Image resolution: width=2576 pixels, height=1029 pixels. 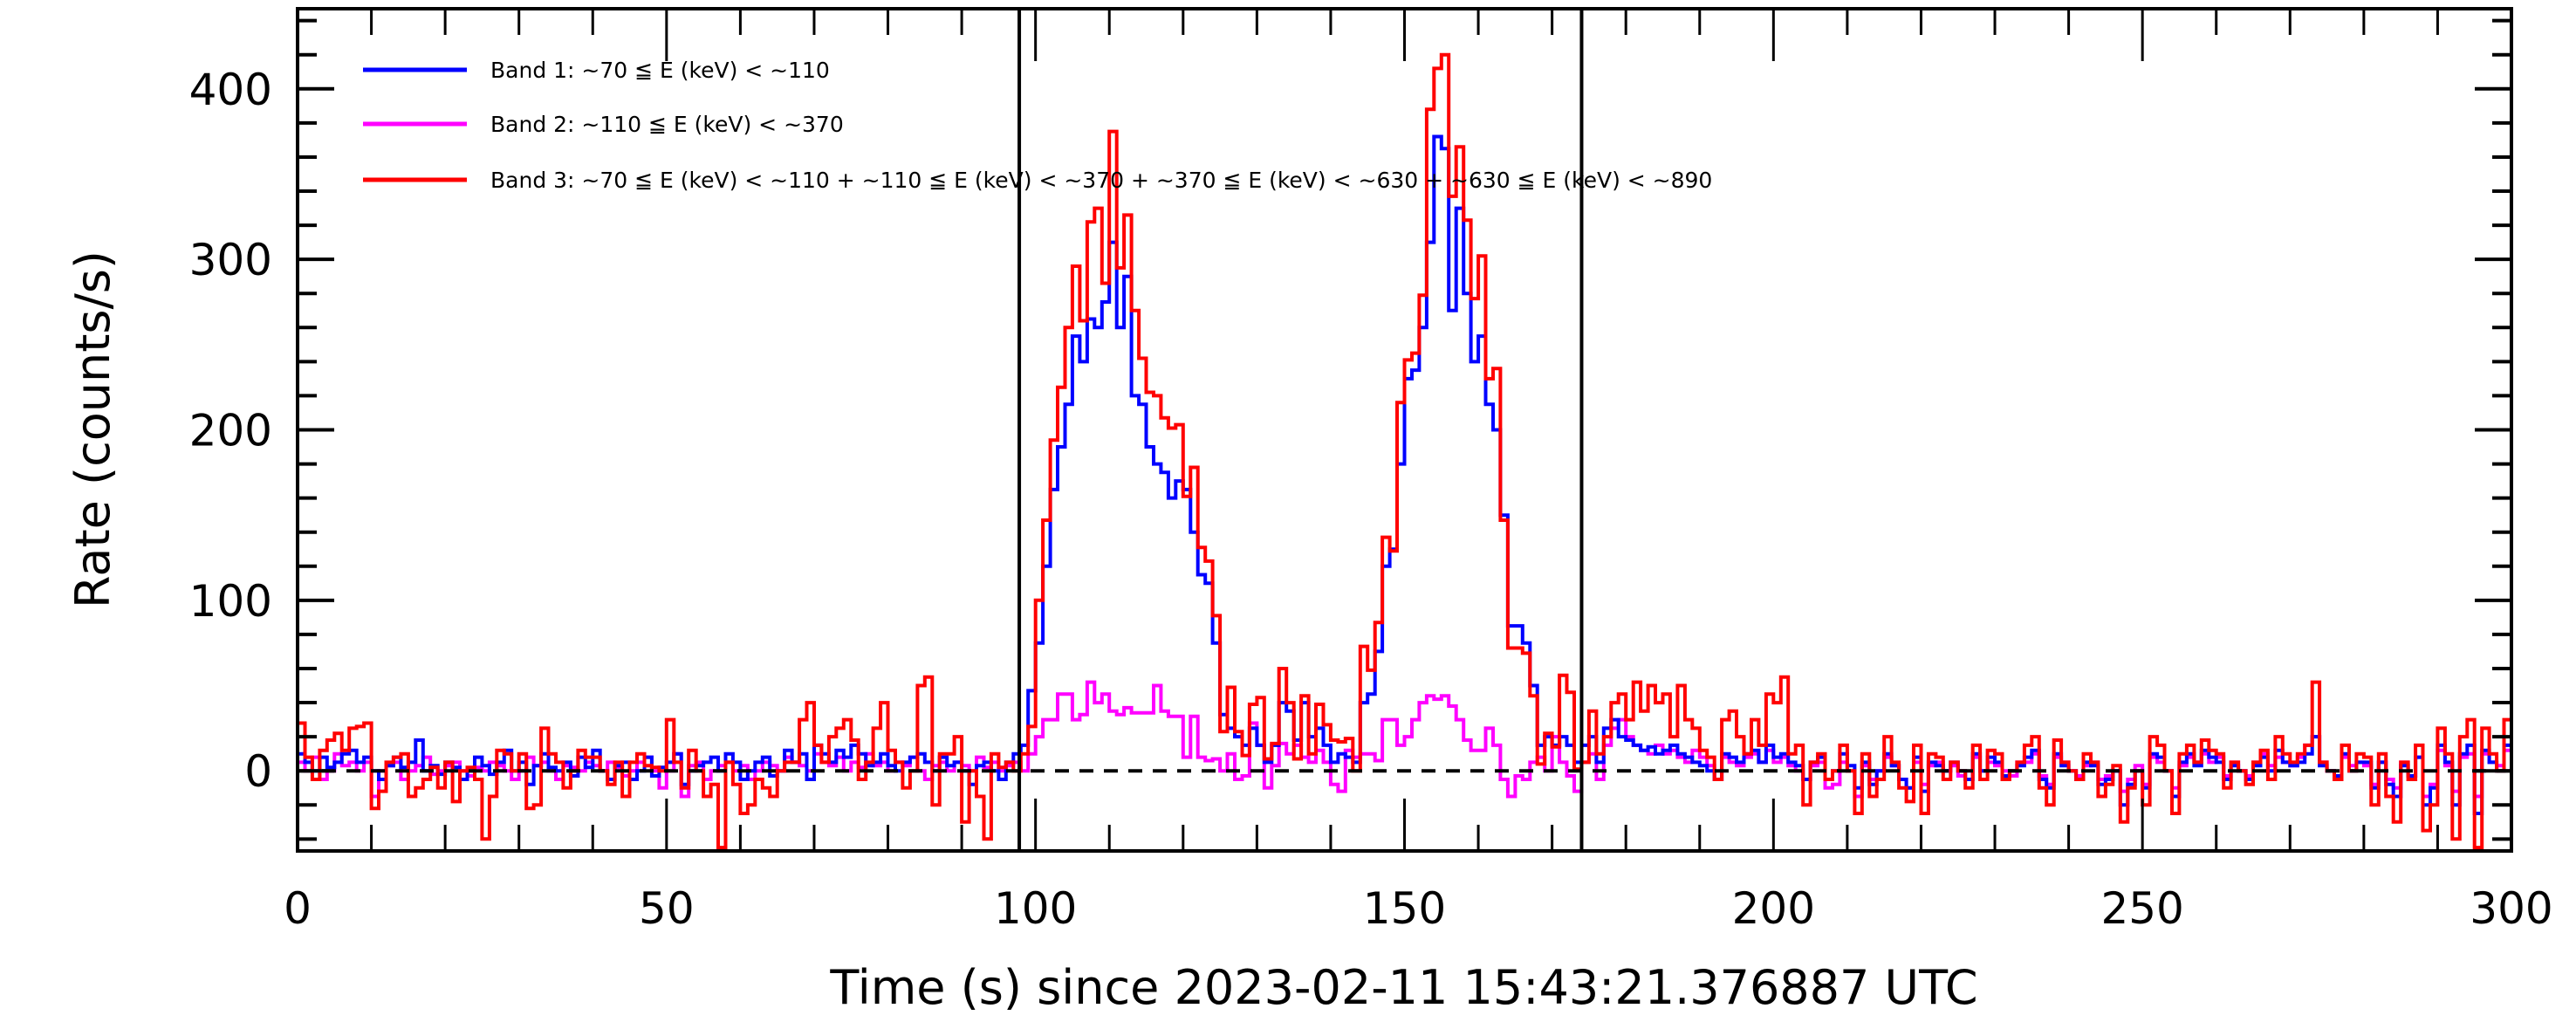 I want to click on y-tick-label: 200, so click(x=230, y=431).